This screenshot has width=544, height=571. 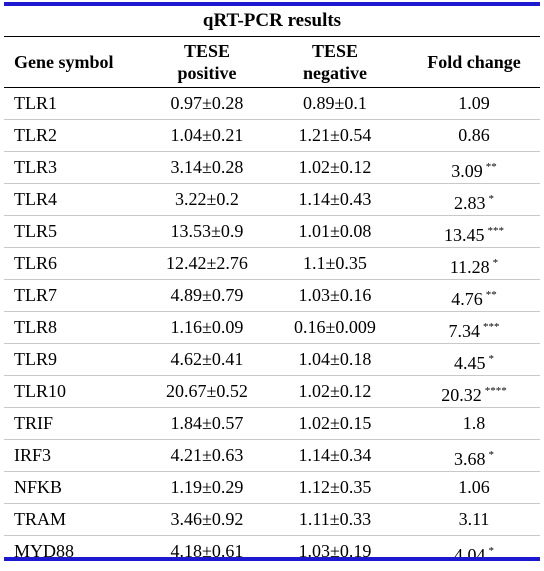 I want to click on header-tese-positive-line2: positive, so click(x=207, y=73).